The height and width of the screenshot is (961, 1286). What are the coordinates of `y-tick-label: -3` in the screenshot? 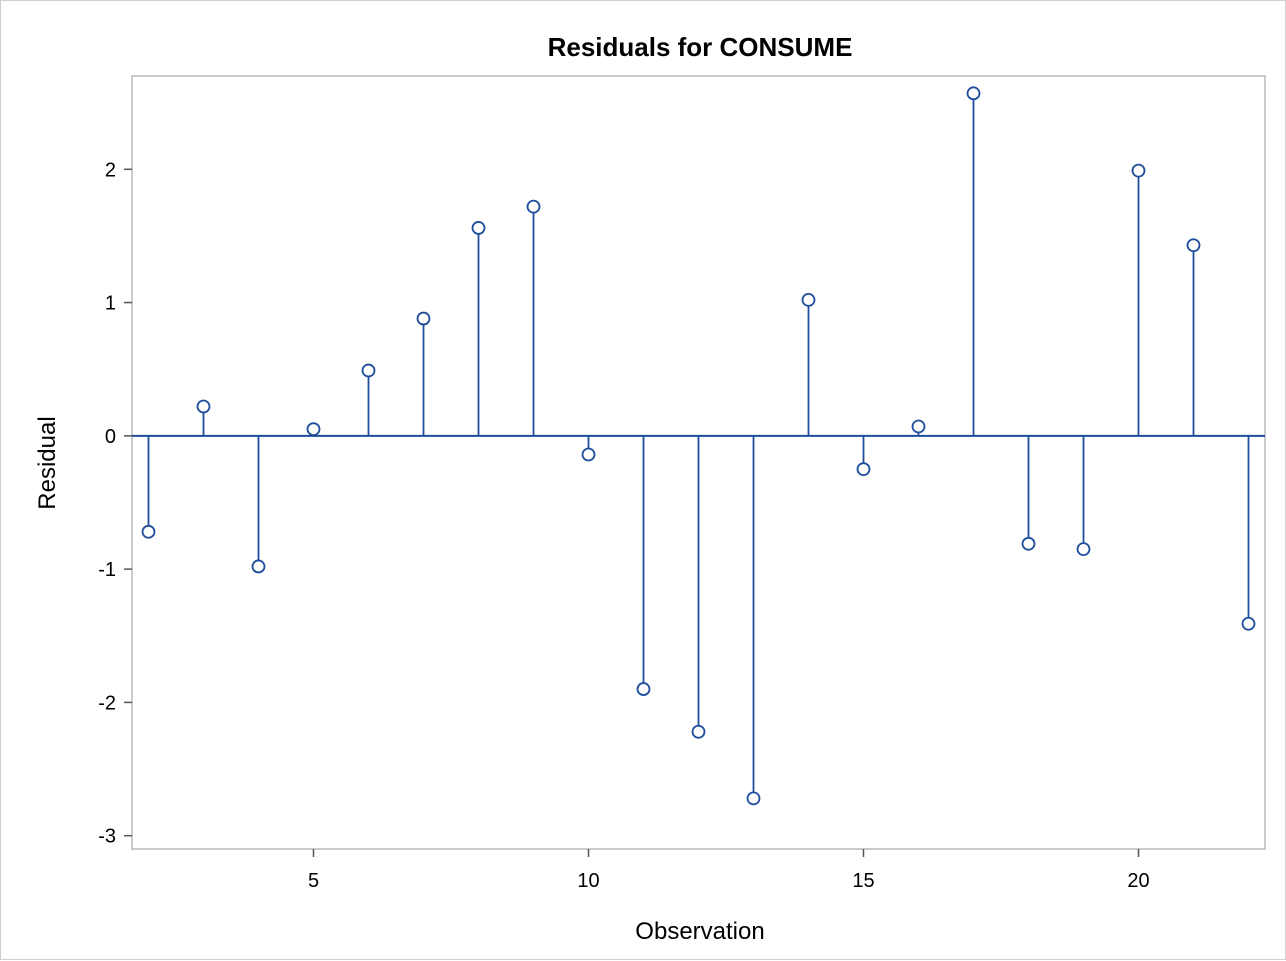 It's located at (107, 837).